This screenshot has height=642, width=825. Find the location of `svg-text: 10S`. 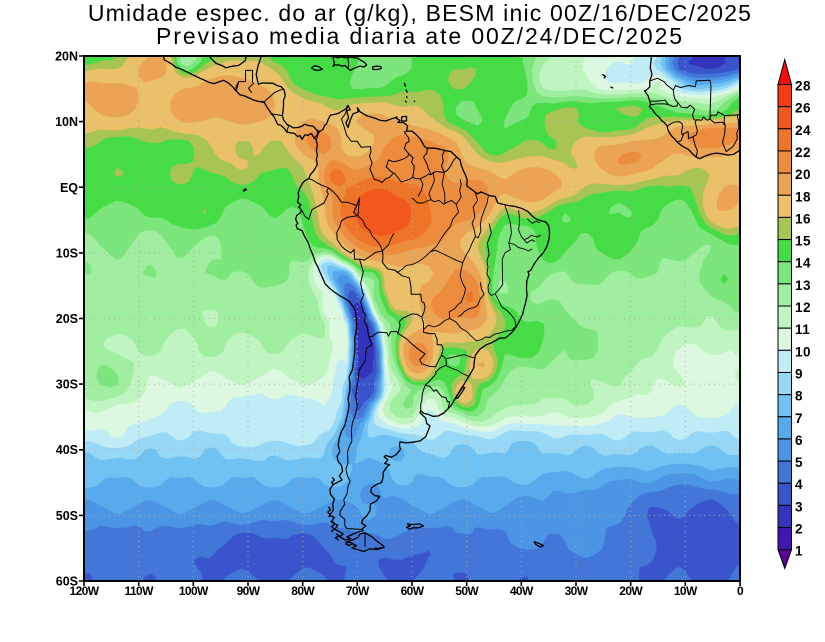

svg-text: 10S is located at coordinates (67, 253).